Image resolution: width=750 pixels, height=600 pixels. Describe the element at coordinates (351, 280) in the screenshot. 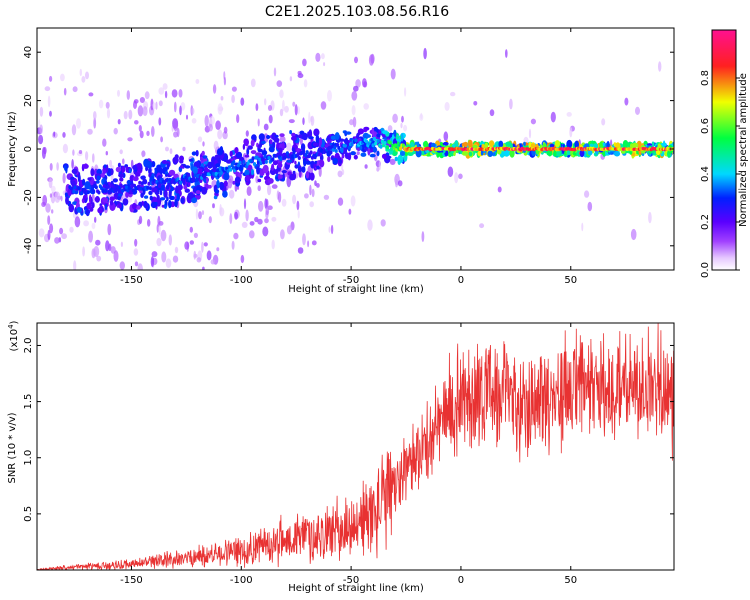

I see `x-tick-label: -50` at that location.